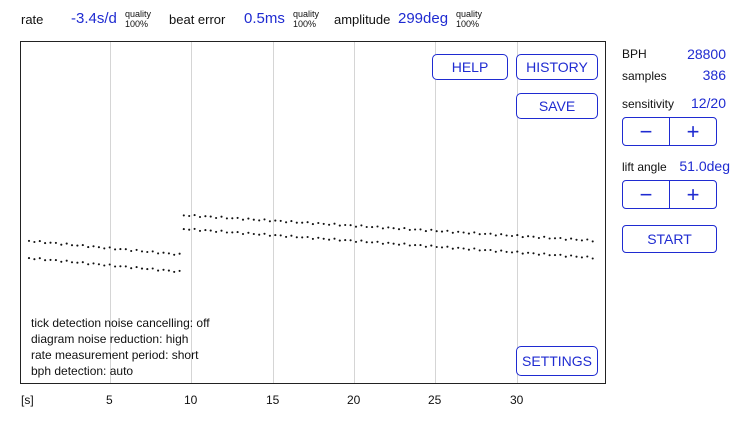 The width and height of the screenshot is (750, 422). Describe the element at coordinates (305, 24) in the screenshot. I see `beat-error-quality-value: 100%` at that location.